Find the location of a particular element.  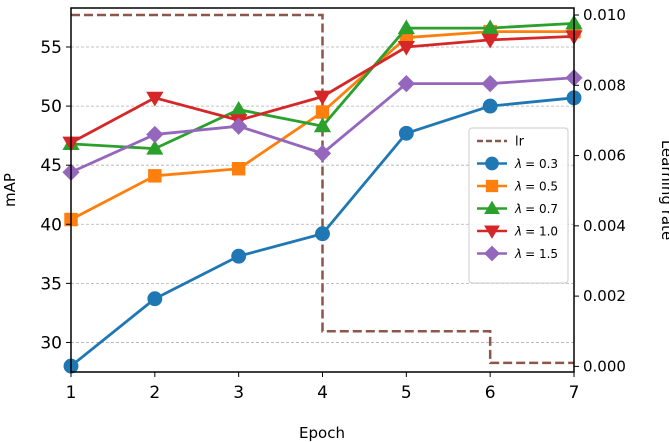

legend-label: λ = 0.5 is located at coordinates (536, 187).